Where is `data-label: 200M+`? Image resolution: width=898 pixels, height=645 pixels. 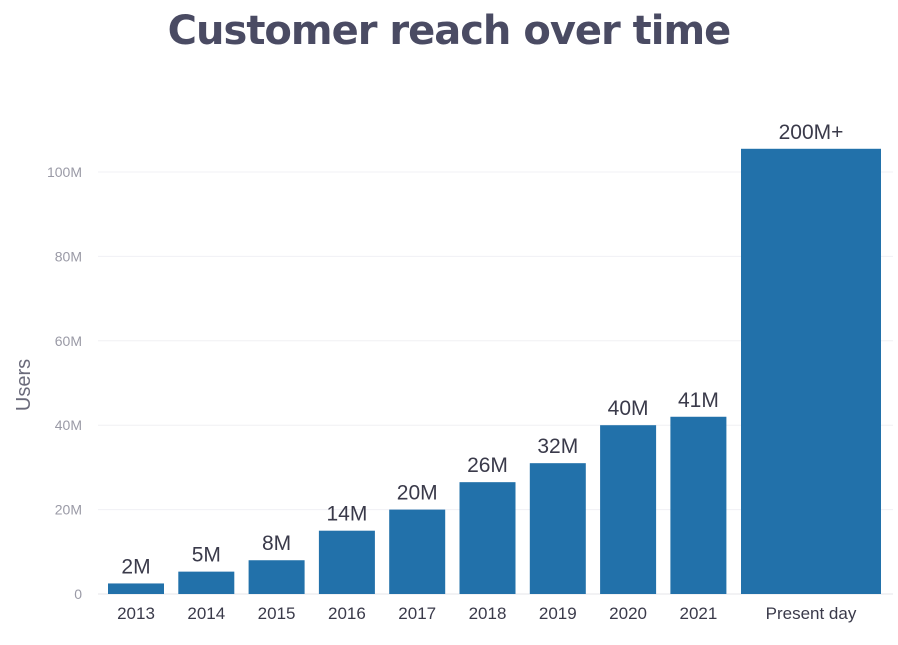 data-label: 200M+ is located at coordinates (811, 132).